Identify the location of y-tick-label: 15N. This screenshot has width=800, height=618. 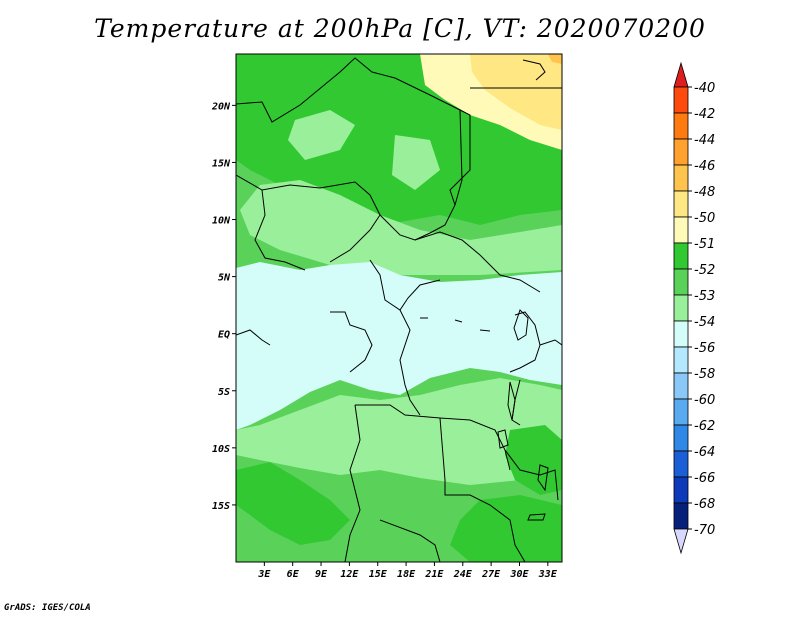
(221, 163).